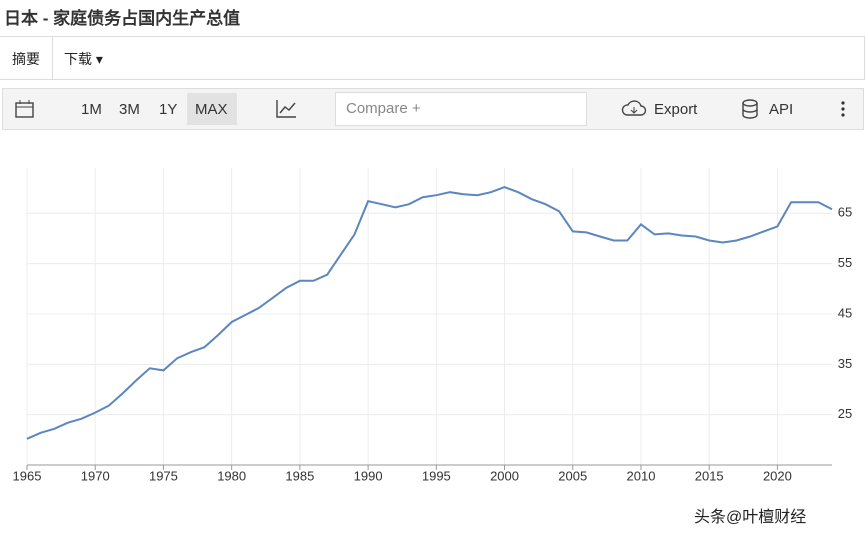  What do you see at coordinates (25, 109) in the screenshot?
I see `calendar-icon` at bounding box center [25, 109].